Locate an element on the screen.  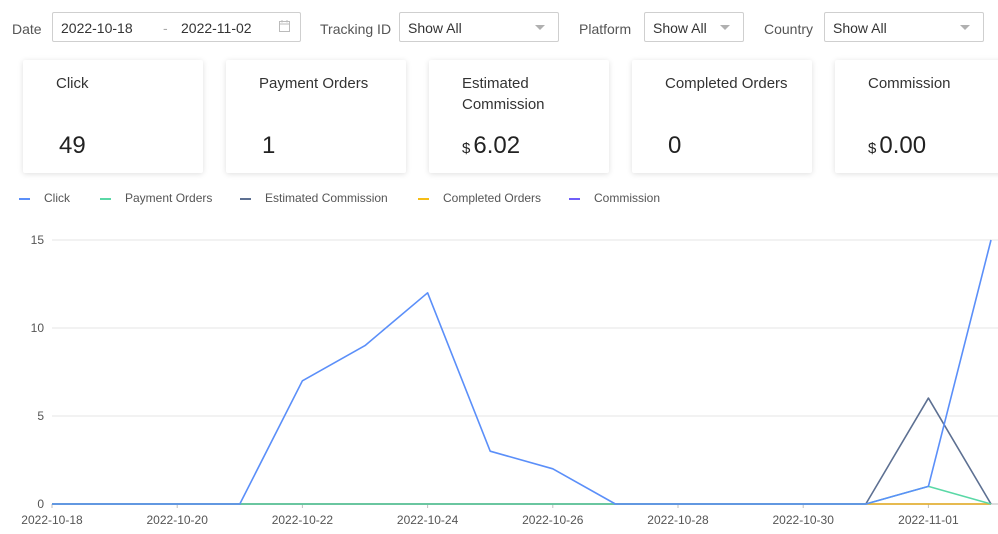
legend-label: Click is located at coordinates (57, 198).